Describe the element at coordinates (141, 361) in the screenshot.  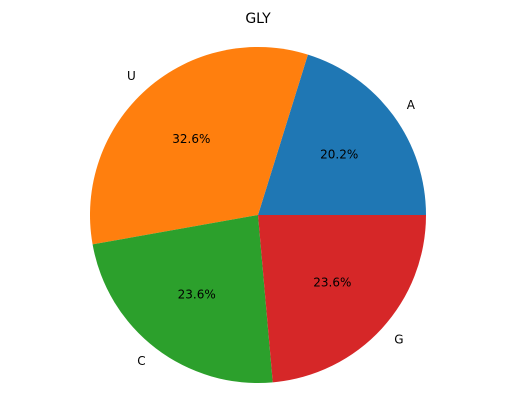
I see `slice-label-c: C` at that location.